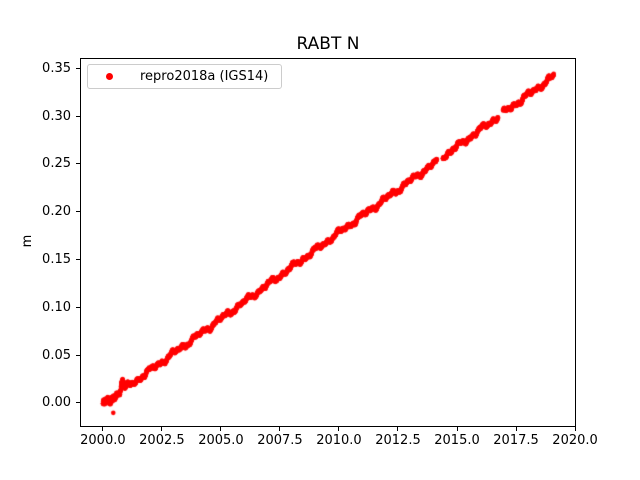 The height and width of the screenshot is (480, 640). What do you see at coordinates (339, 440) in the screenshot?
I see `x-tick-label: 2010.0` at bounding box center [339, 440].